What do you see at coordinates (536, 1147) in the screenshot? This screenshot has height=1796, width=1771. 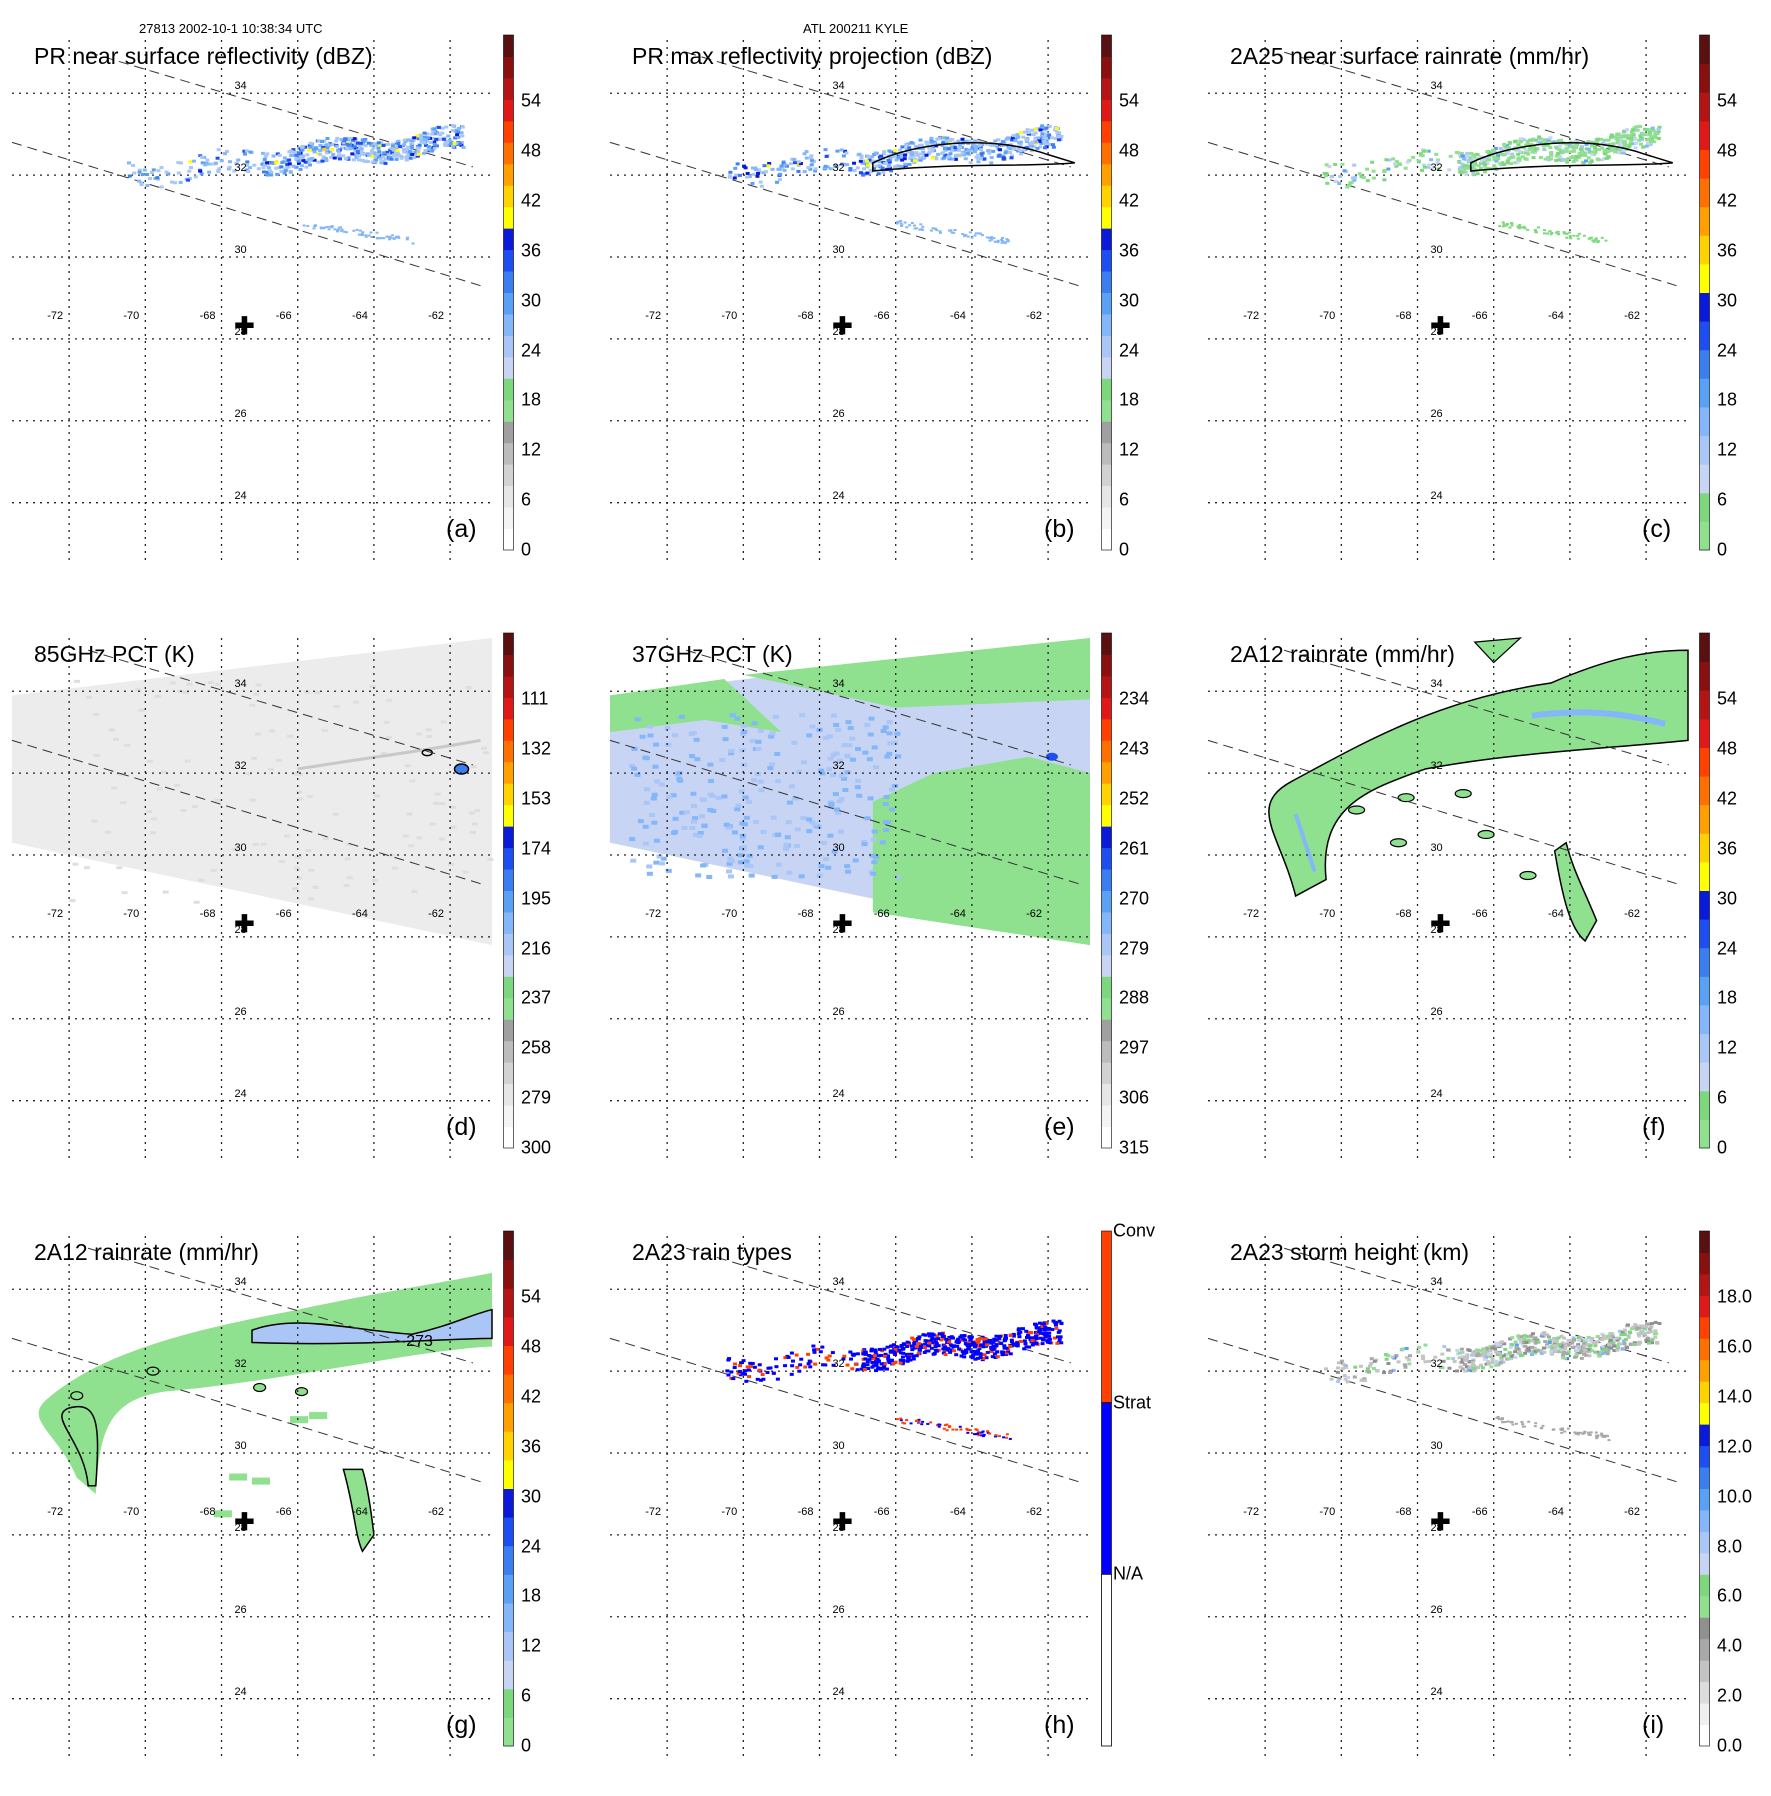 I see `colorbar-tick-d: 300` at bounding box center [536, 1147].